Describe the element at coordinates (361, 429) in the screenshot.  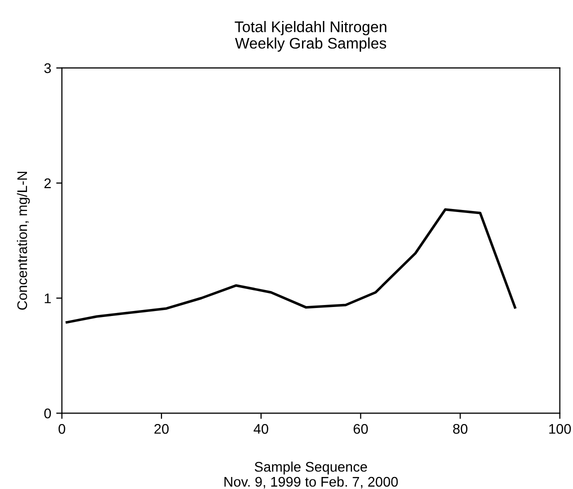
I see `x-tick-label: 60` at that location.